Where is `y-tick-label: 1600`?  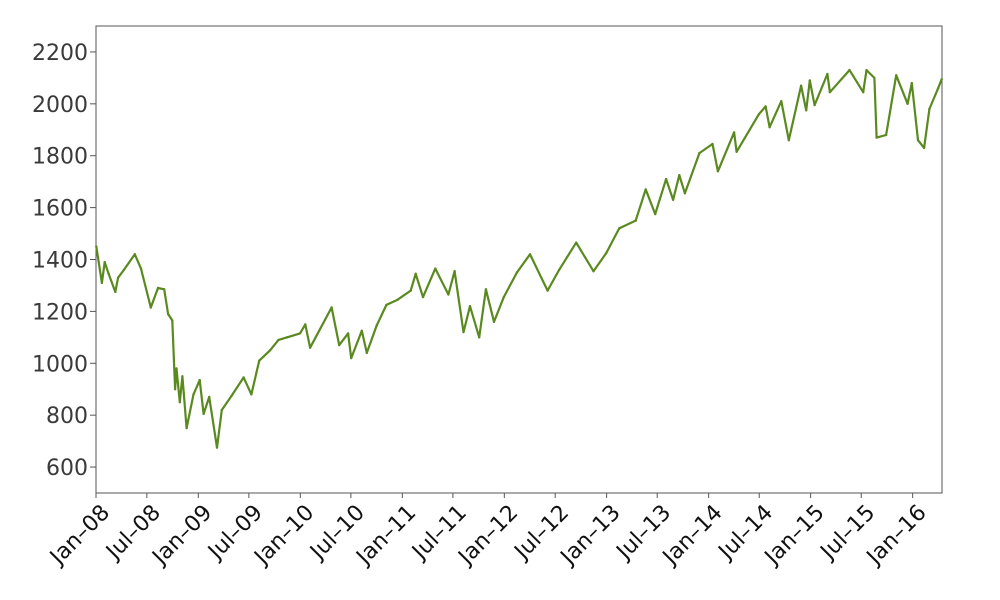 y-tick-label: 1600 is located at coordinates (60, 209).